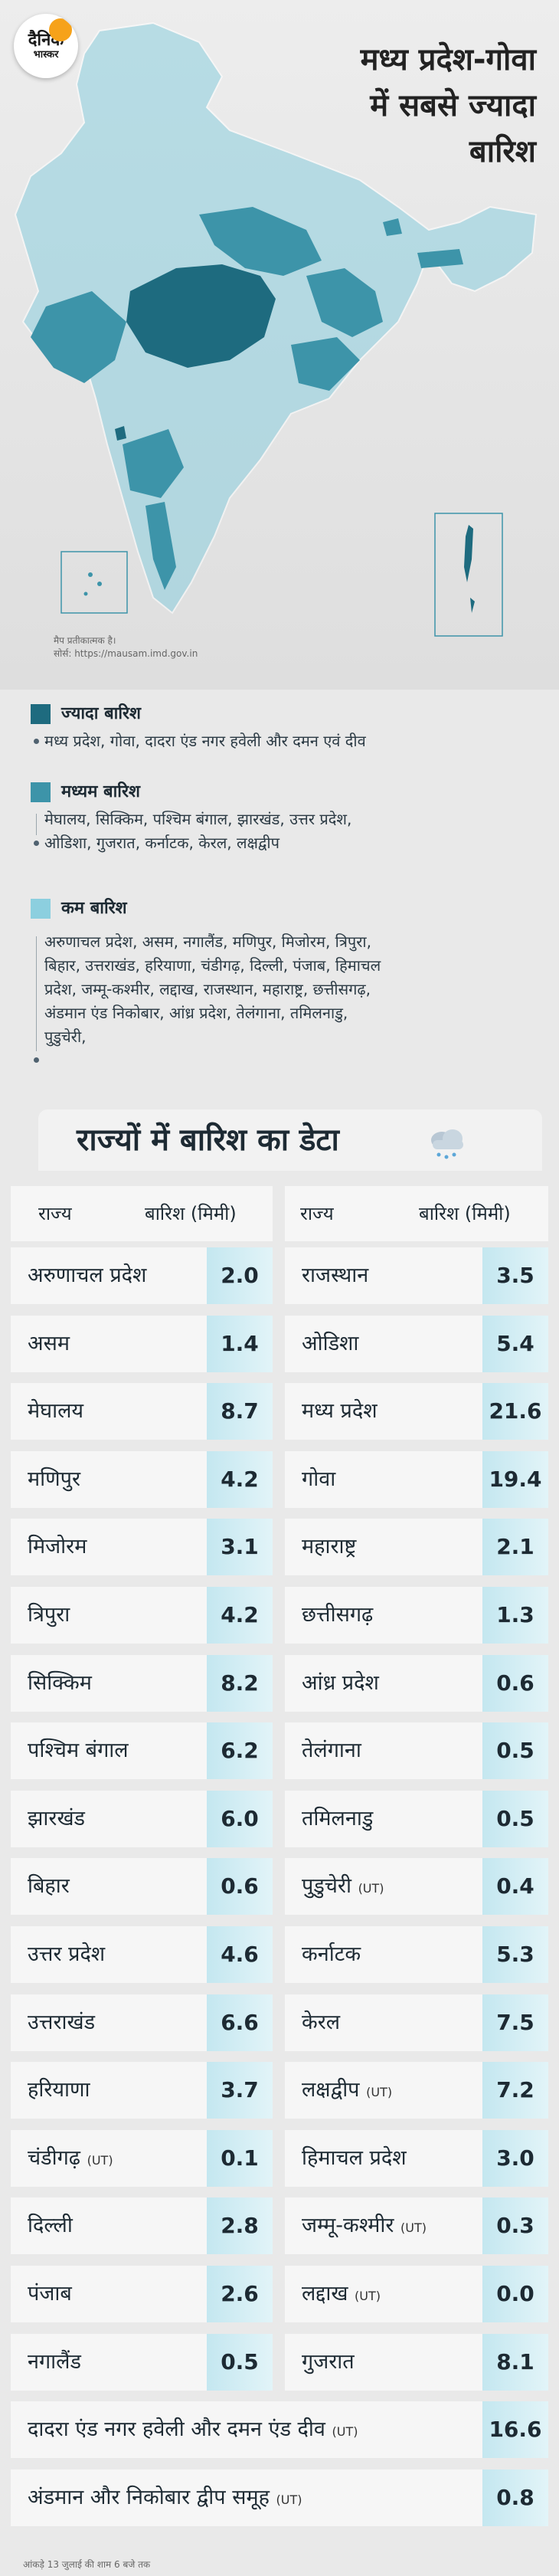  Describe the element at coordinates (469, 569) in the screenshot. I see `andaman-islands` at that location.